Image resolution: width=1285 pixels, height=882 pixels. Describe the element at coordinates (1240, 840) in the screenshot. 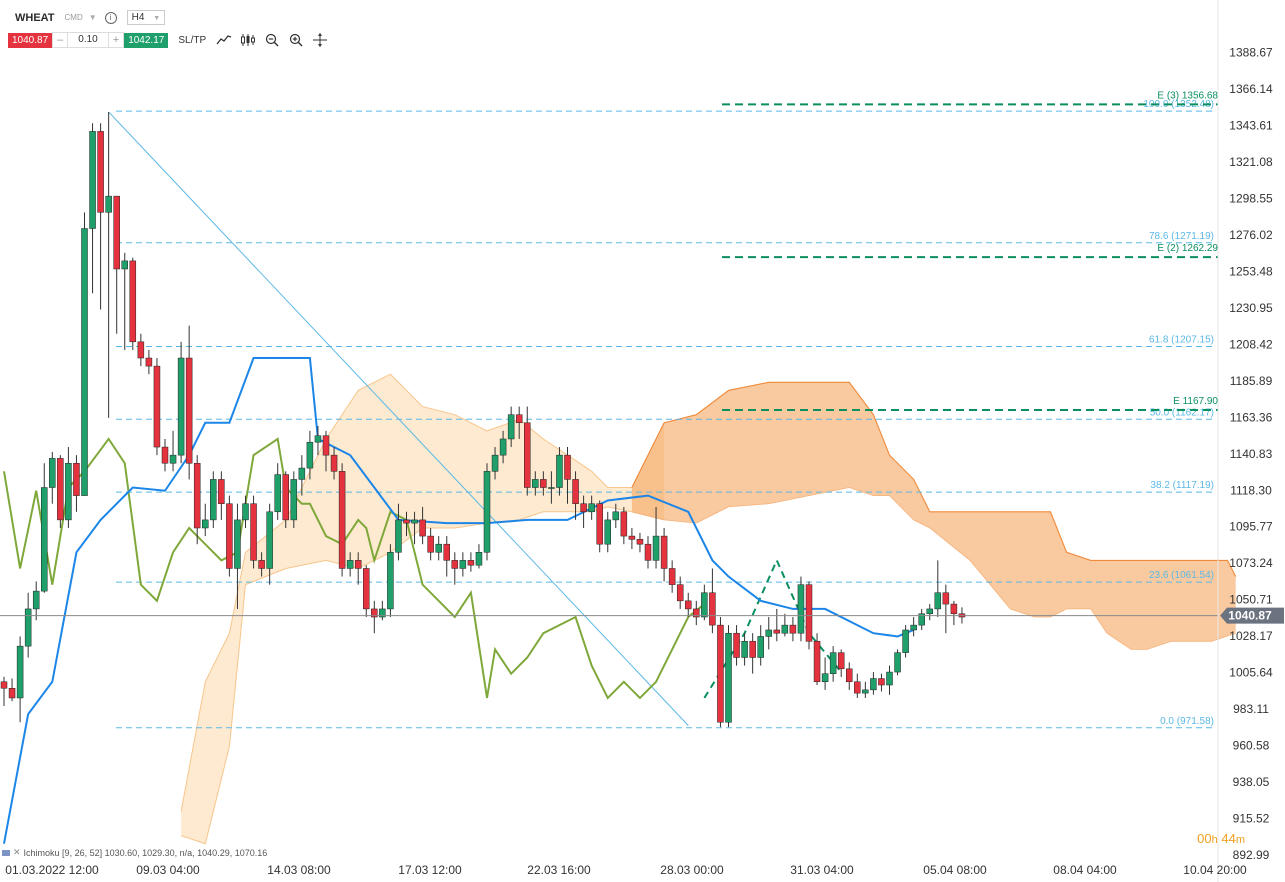

I see `timer-minutes-unit: m` at that location.